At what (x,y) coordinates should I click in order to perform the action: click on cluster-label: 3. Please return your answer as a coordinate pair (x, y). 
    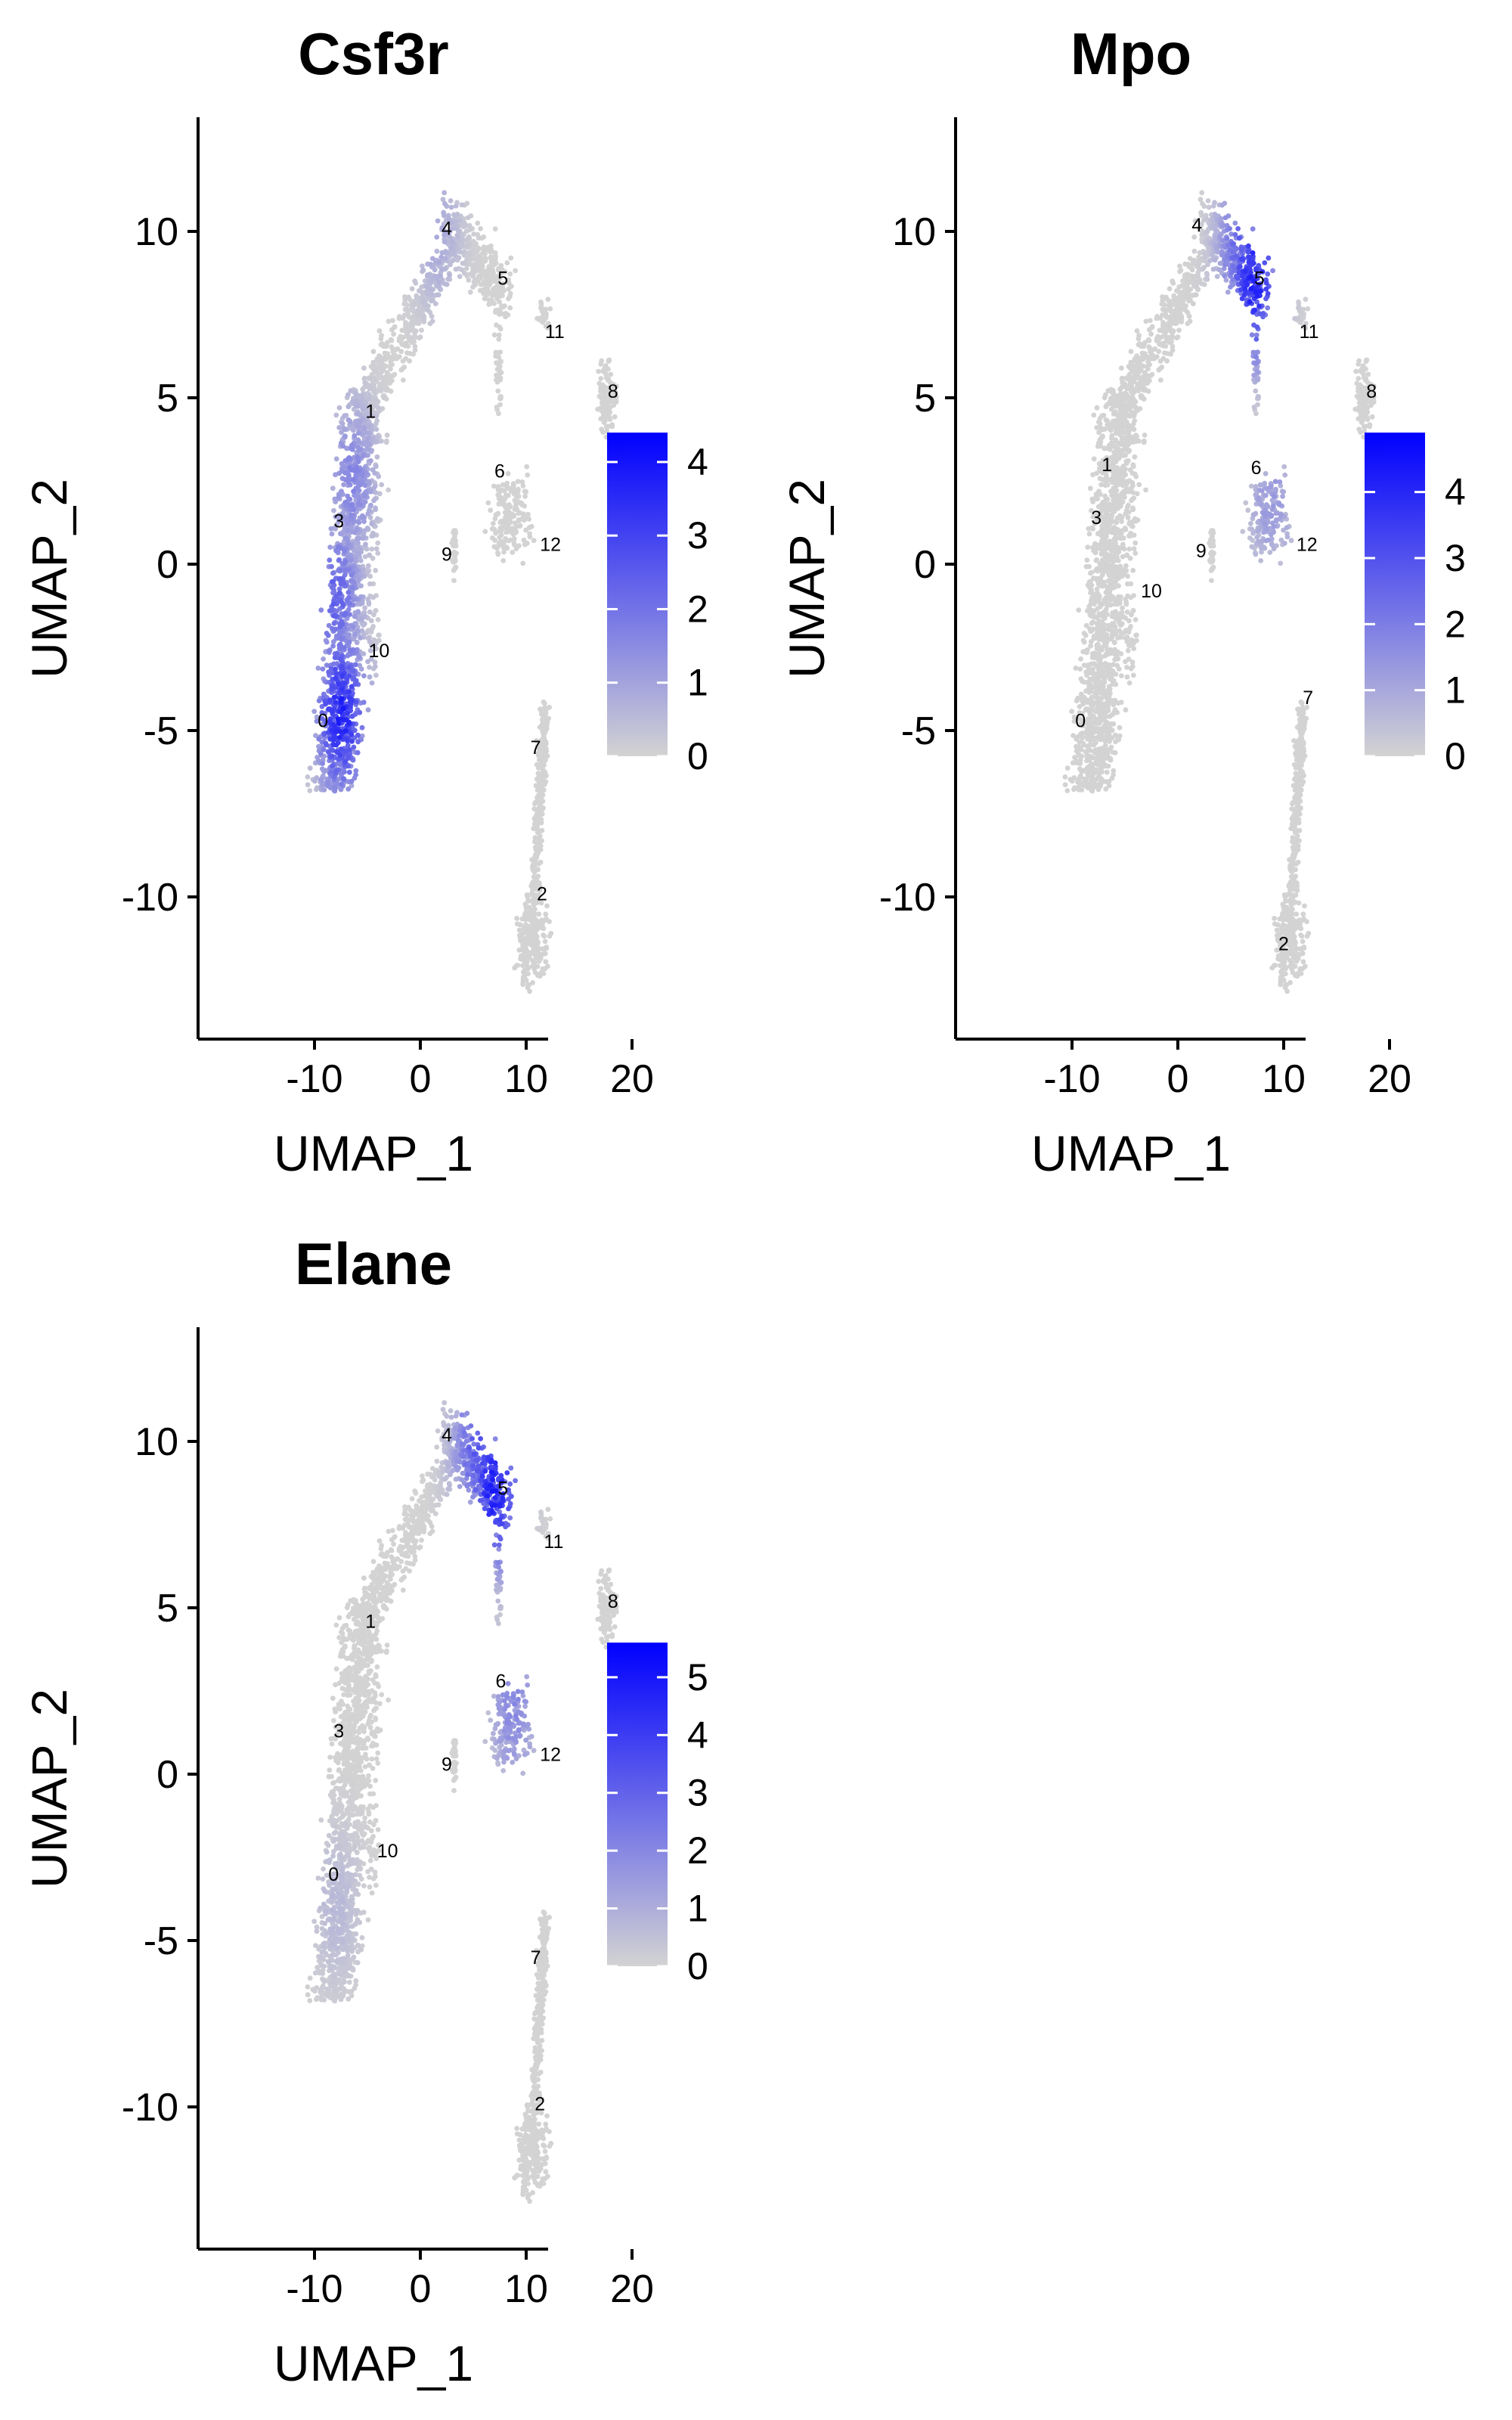
    Looking at the image, I should click on (339, 521).